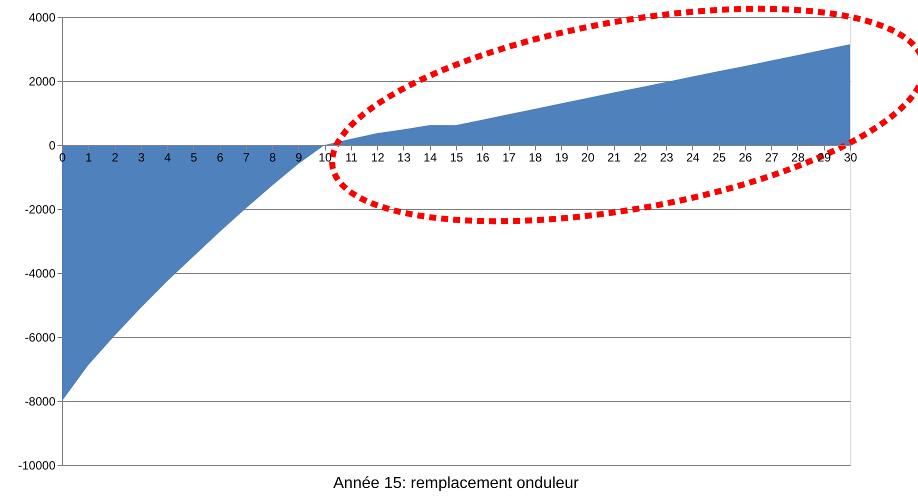  What do you see at coordinates (798, 157) in the screenshot?
I see `x-tick-label: 28` at bounding box center [798, 157].